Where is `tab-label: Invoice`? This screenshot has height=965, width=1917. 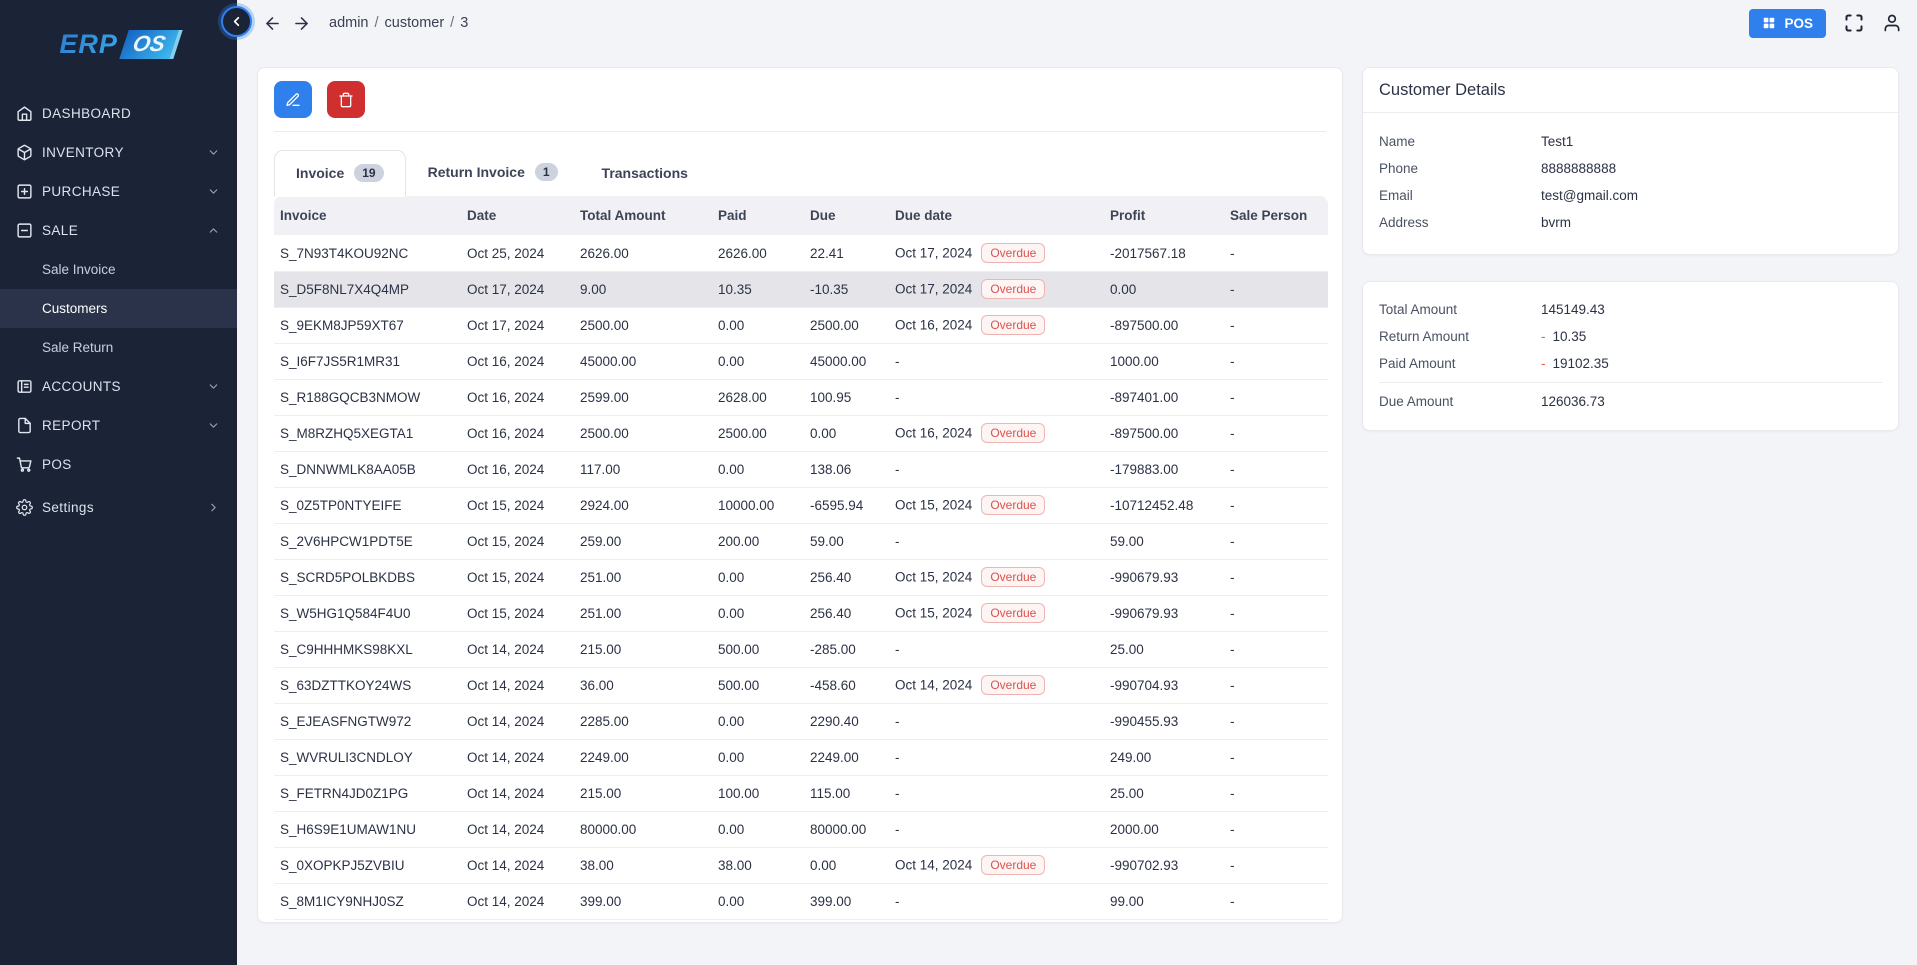 tab-label: Invoice is located at coordinates (320, 173).